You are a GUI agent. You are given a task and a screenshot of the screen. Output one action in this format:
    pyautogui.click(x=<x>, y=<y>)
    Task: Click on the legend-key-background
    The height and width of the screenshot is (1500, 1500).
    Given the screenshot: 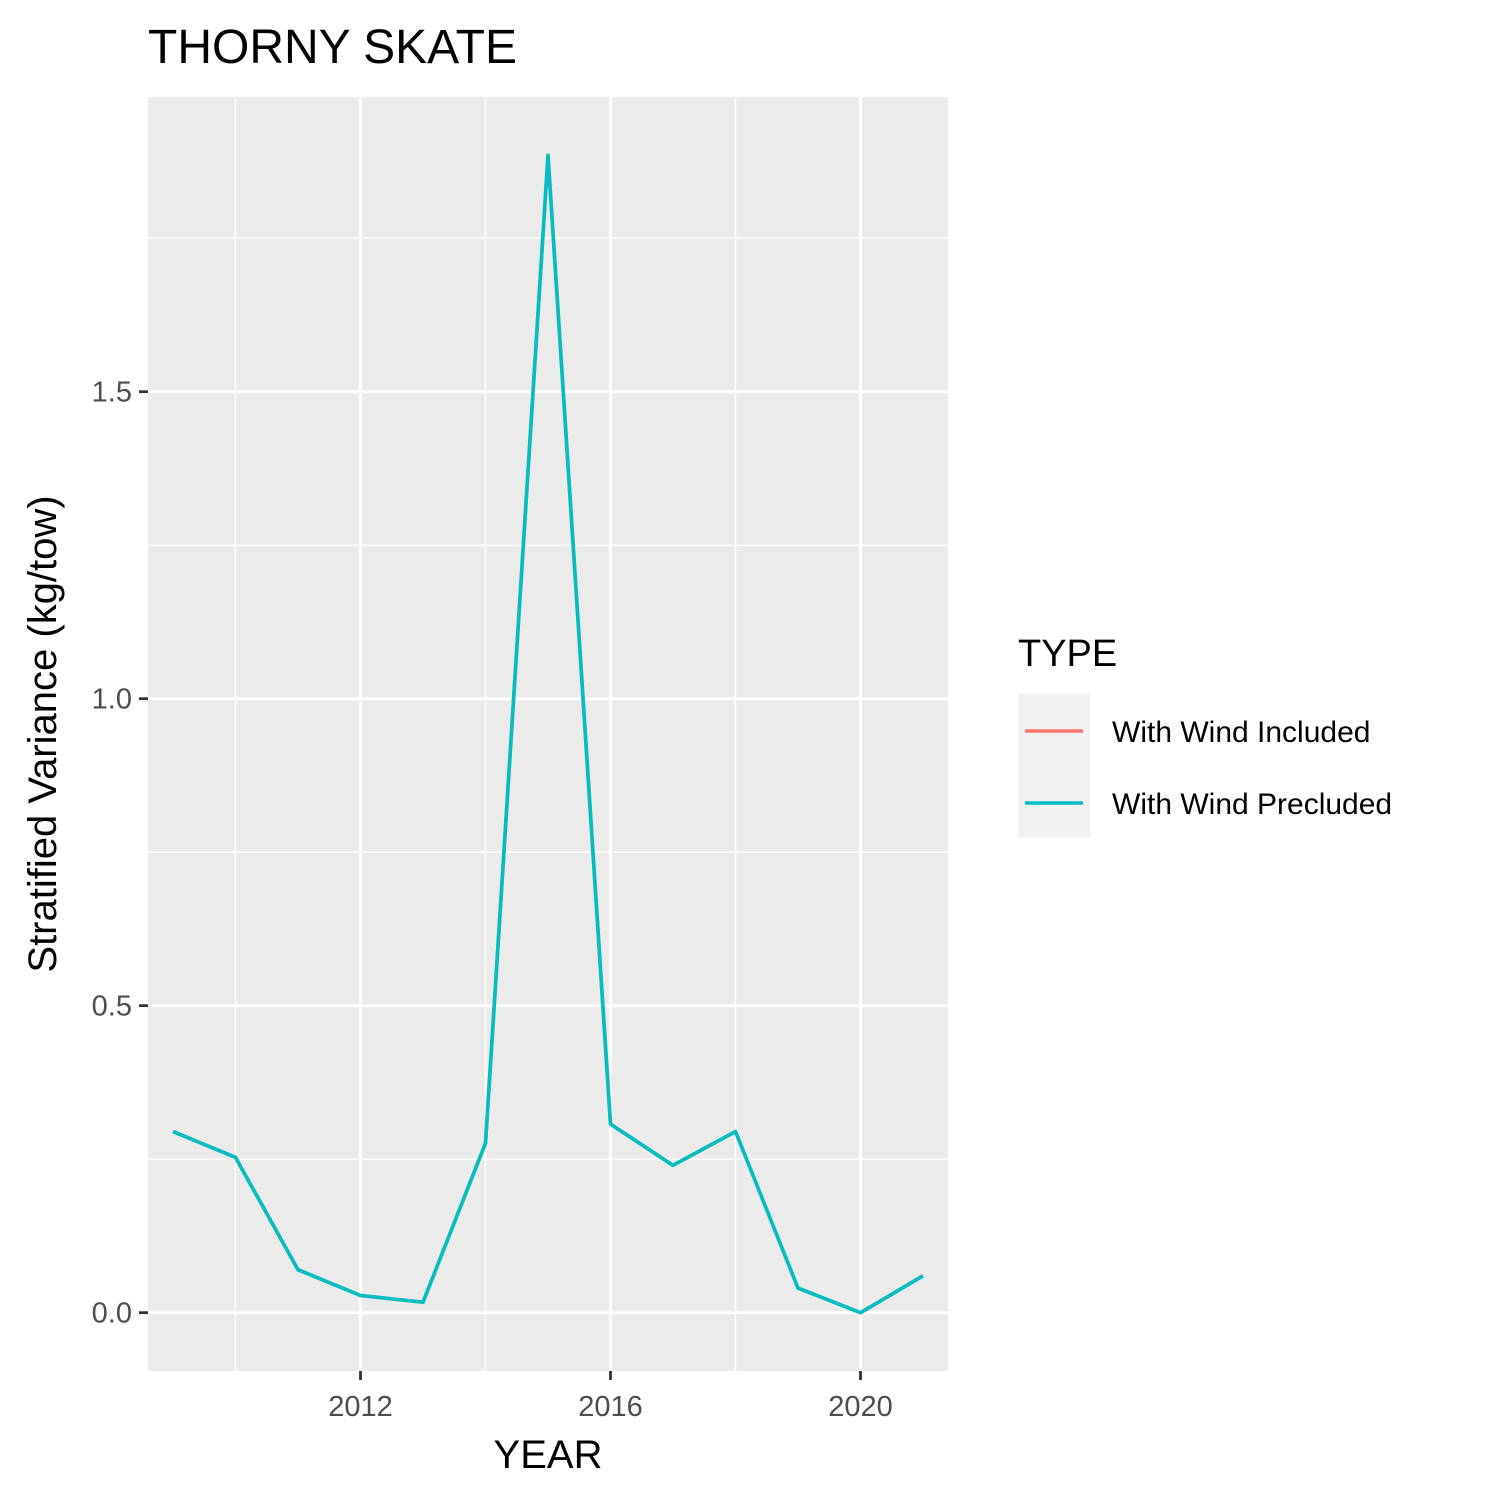 What is the action you would take?
    pyautogui.click(x=1054, y=766)
    